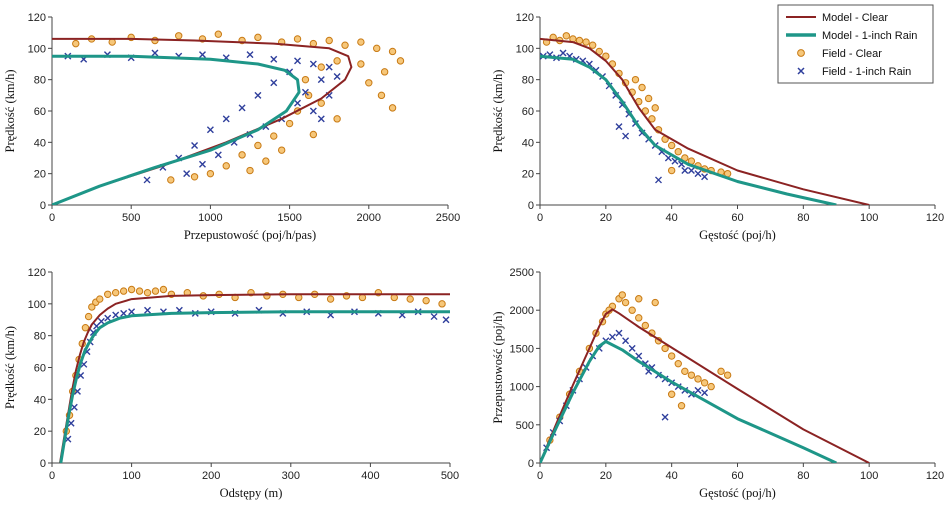 This screenshot has height=511, width=947. I want to click on x-tick-label: 400, so click(370, 476).